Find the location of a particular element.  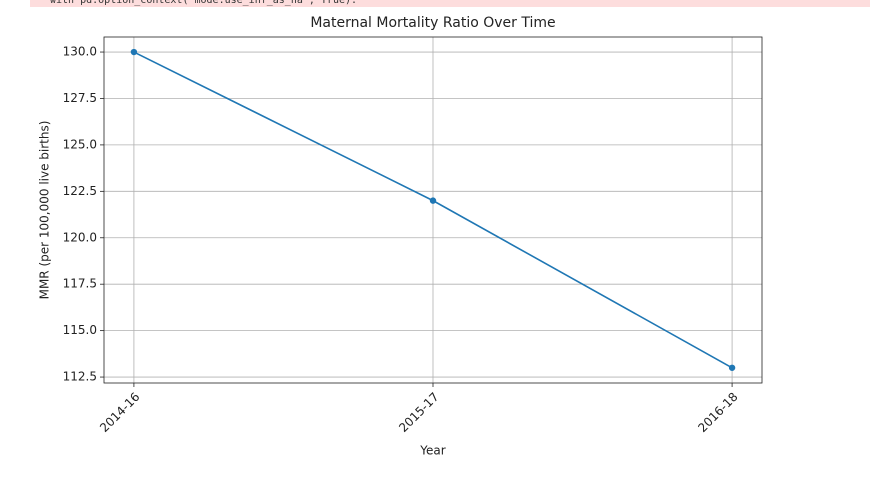

x-axis-label: Year is located at coordinates (432, 451).